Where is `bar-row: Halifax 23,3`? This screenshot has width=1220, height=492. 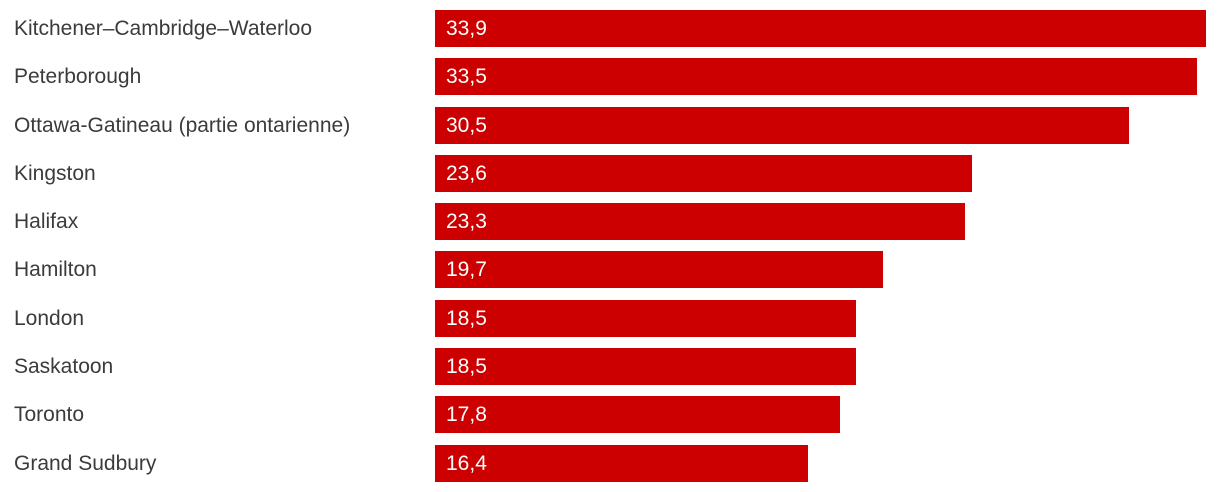
bar-row: Halifax 23,3 is located at coordinates (610, 222).